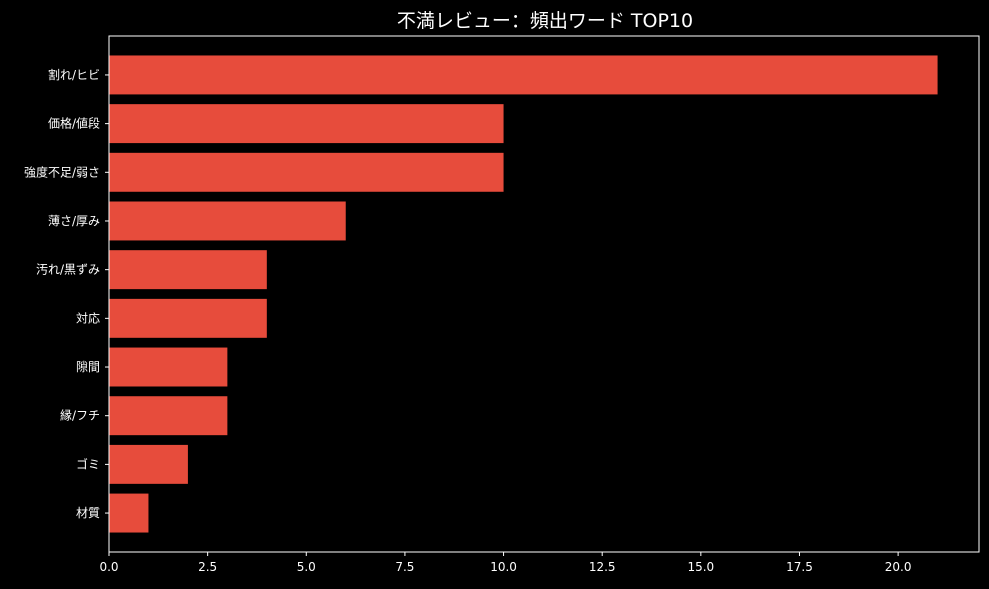  I want to click on y-tick-label: ゴミ, so click(88, 463).